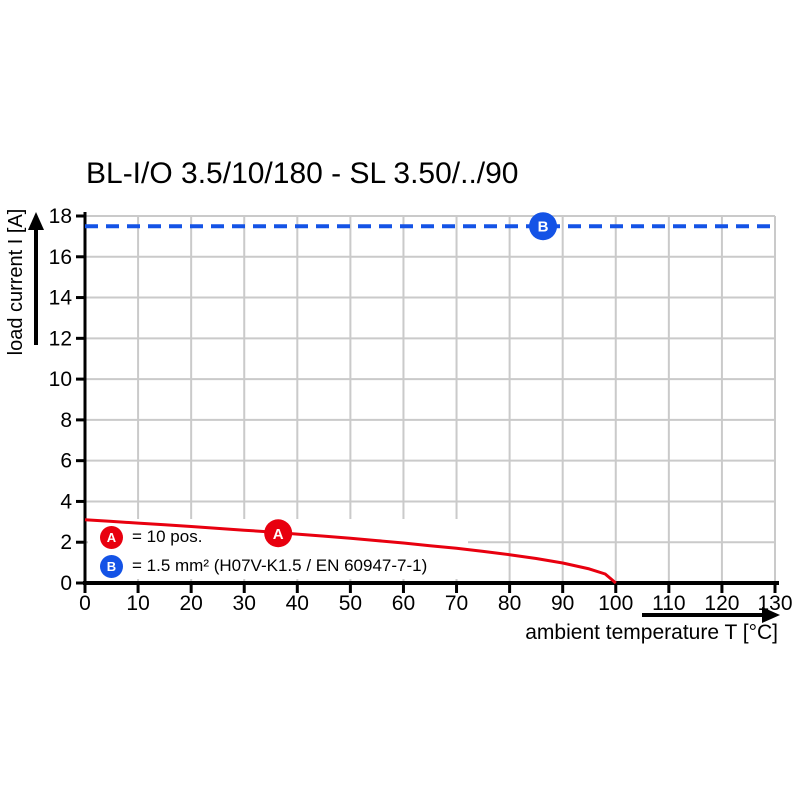 The height and width of the screenshot is (800, 800). I want to click on x-tick-label: 10, so click(137, 603).